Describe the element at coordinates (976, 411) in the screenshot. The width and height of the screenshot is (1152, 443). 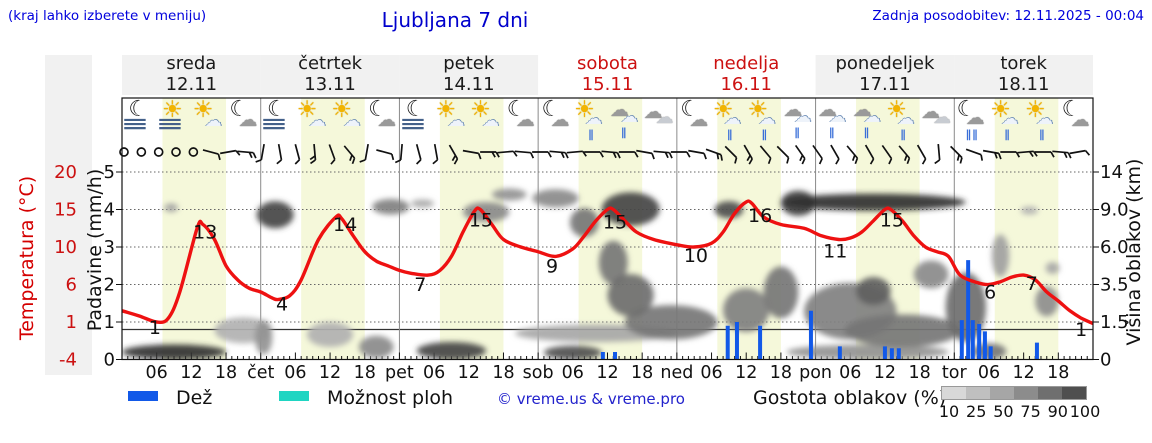
I see `density-scale-label: 25` at that location.